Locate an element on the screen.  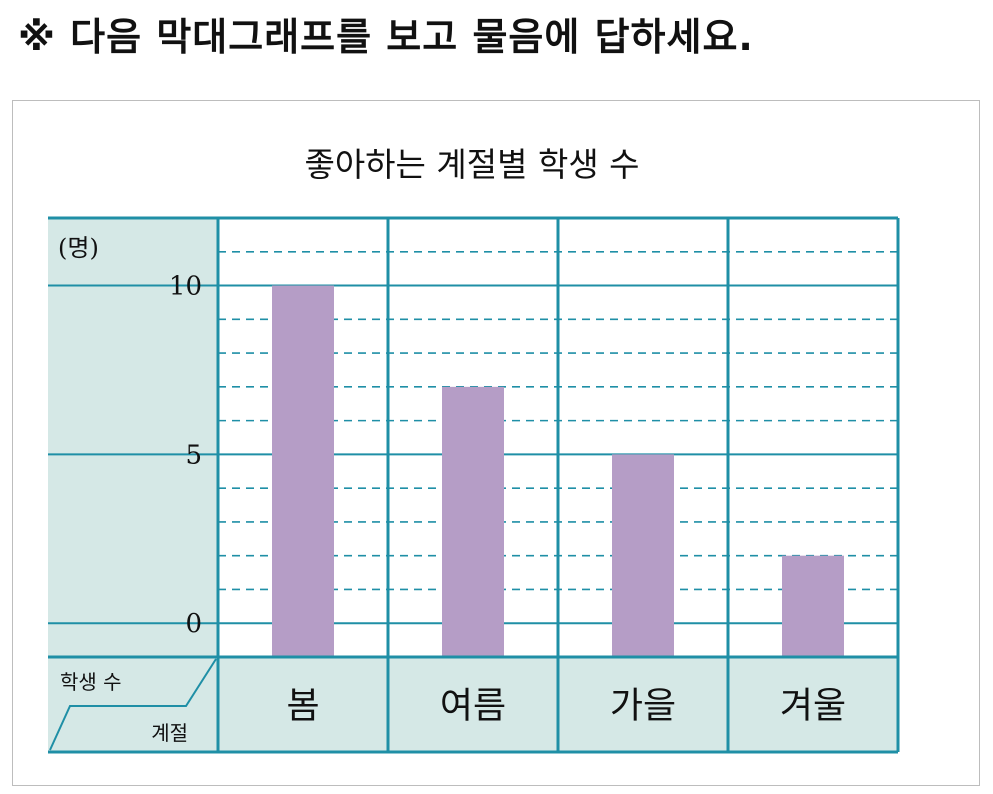
header-category-label: 계절 is located at coordinates (169, 733).